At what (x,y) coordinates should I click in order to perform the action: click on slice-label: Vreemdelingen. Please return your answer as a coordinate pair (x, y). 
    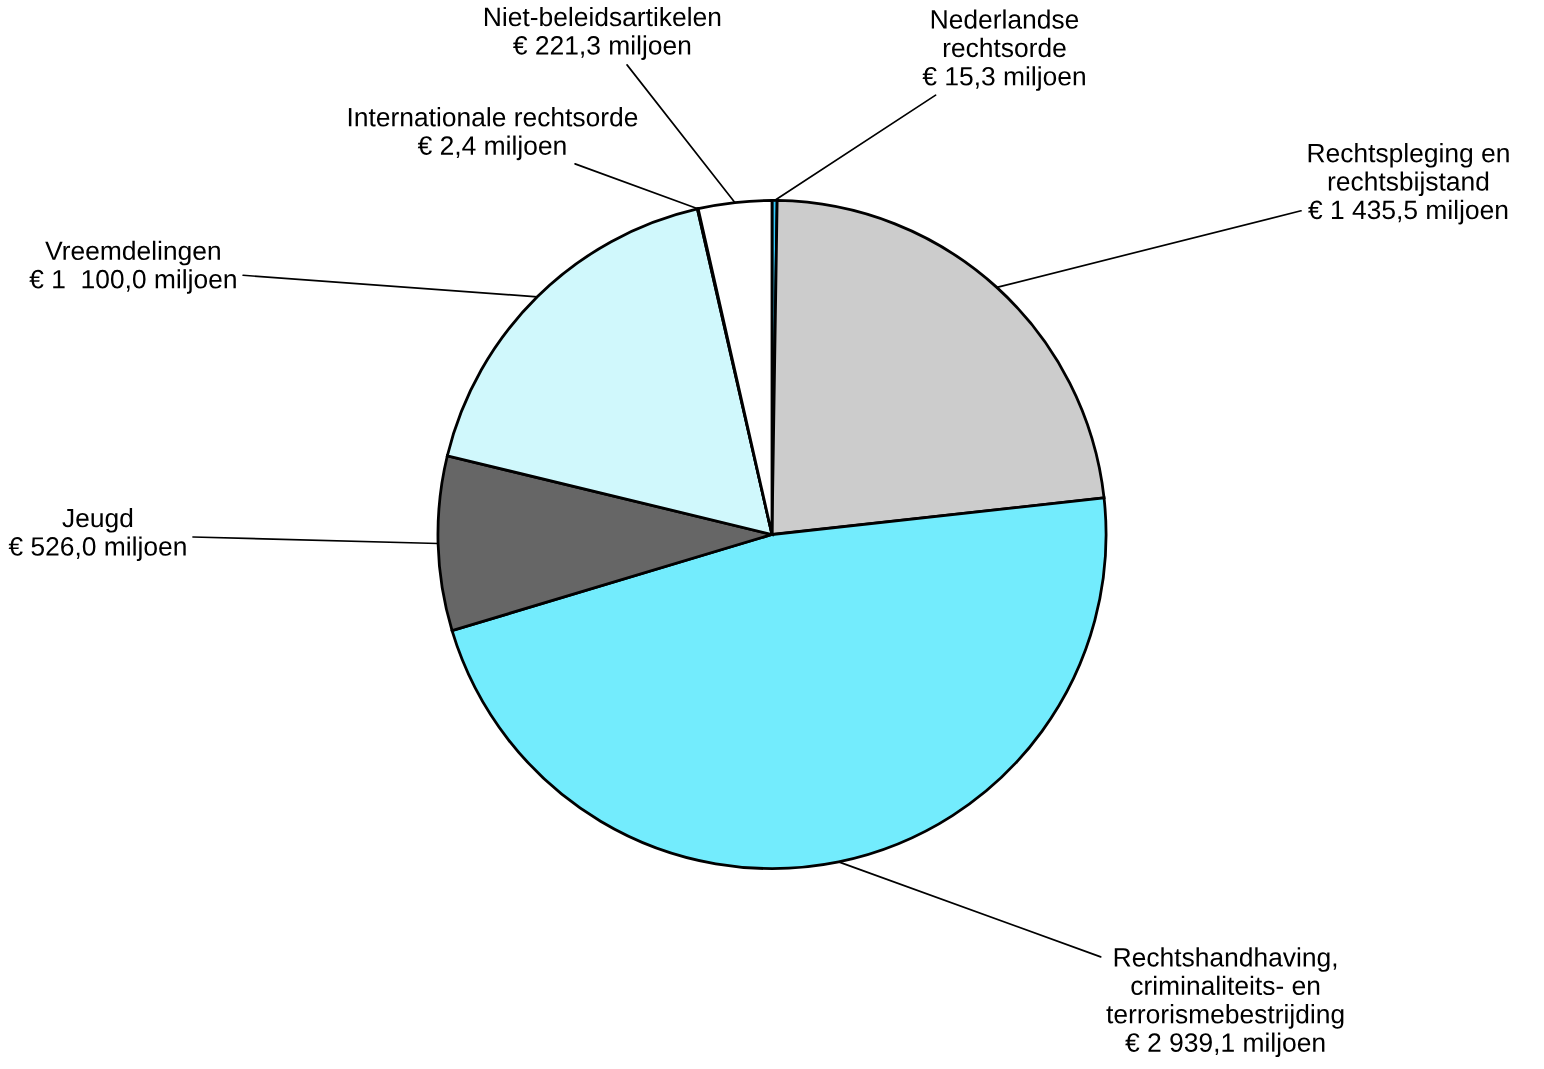
    Looking at the image, I should click on (132, 253).